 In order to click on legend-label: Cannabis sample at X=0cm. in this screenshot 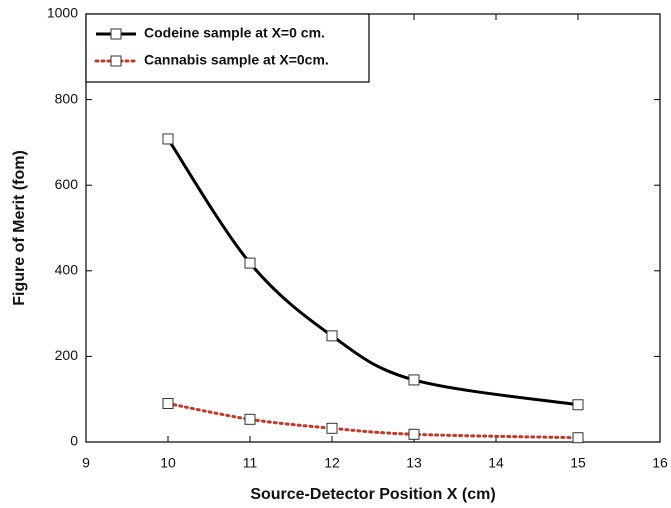, I will do `click(236, 60)`.